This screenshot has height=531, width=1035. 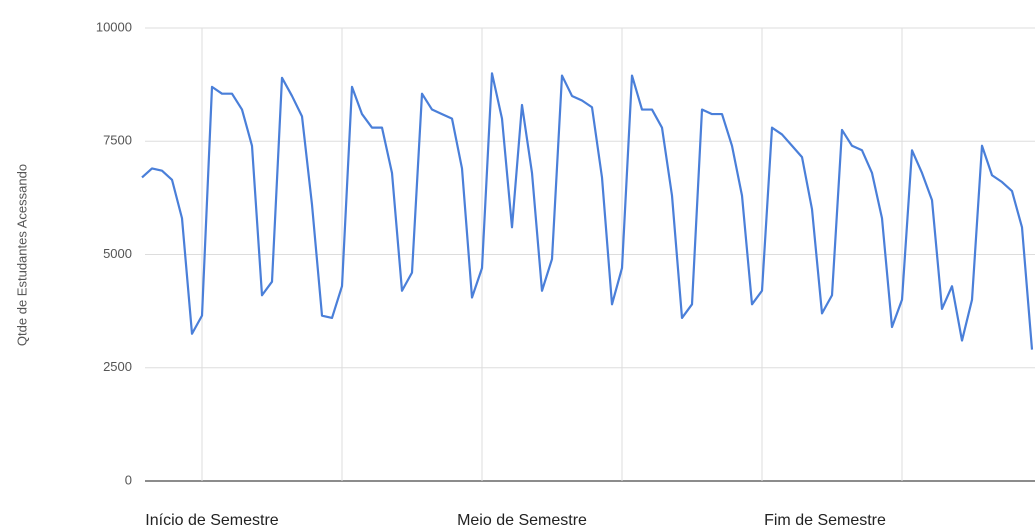 What do you see at coordinates (21, 255) in the screenshot?
I see `y-axis-label: Qtde de Estudantes Acessando` at bounding box center [21, 255].